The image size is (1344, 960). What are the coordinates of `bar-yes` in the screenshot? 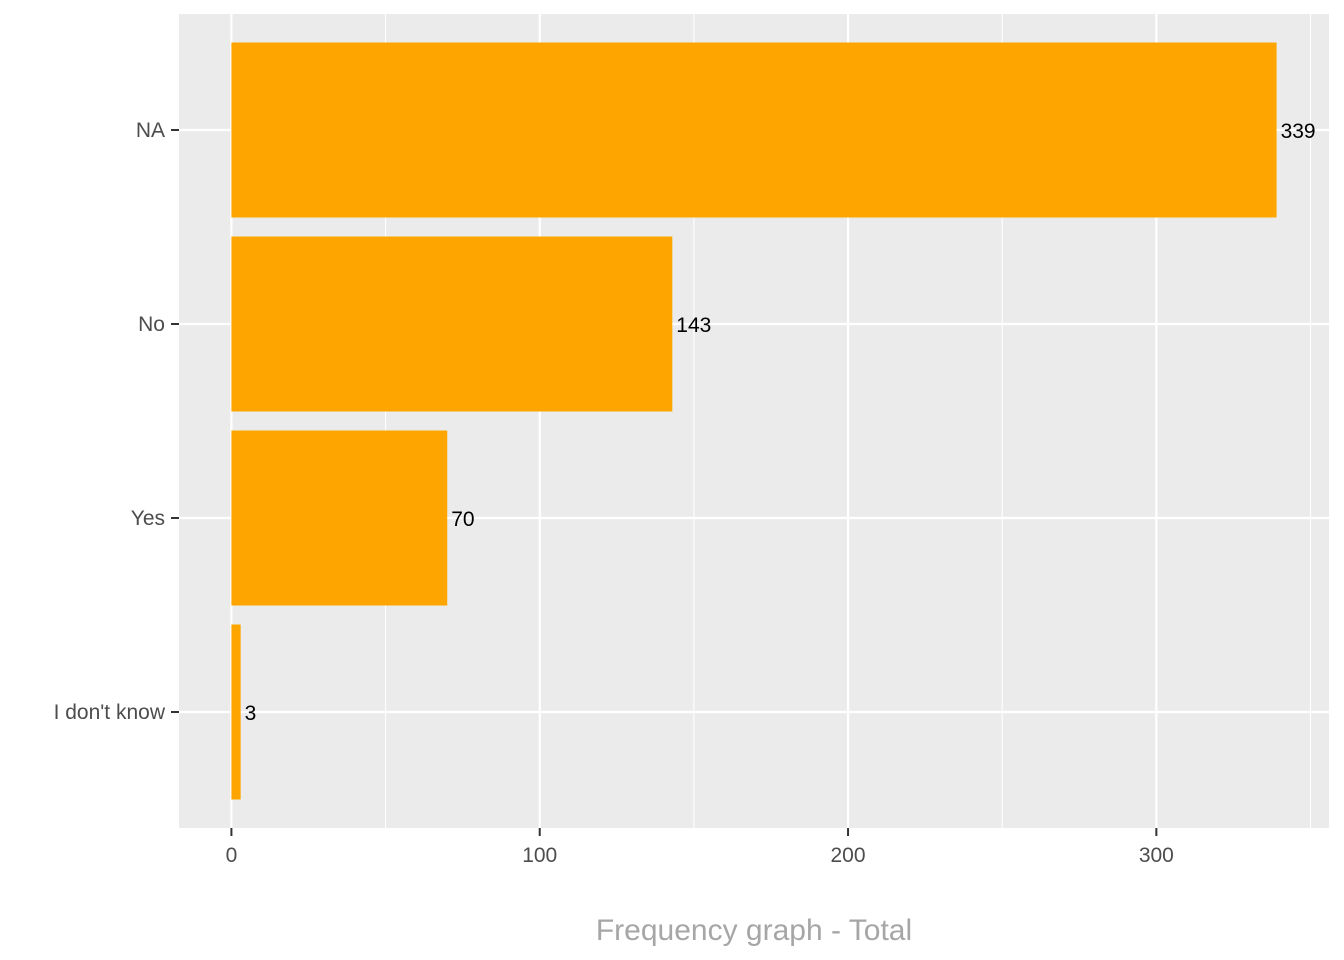 It's located at (339, 518).